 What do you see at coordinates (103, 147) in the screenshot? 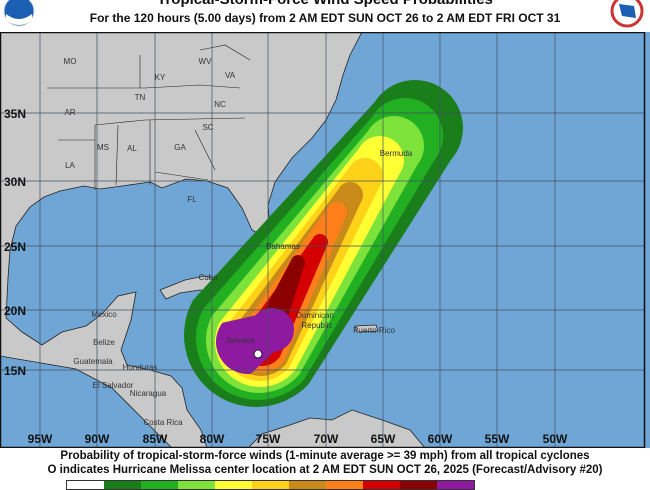
I see `place-label: MS` at bounding box center [103, 147].